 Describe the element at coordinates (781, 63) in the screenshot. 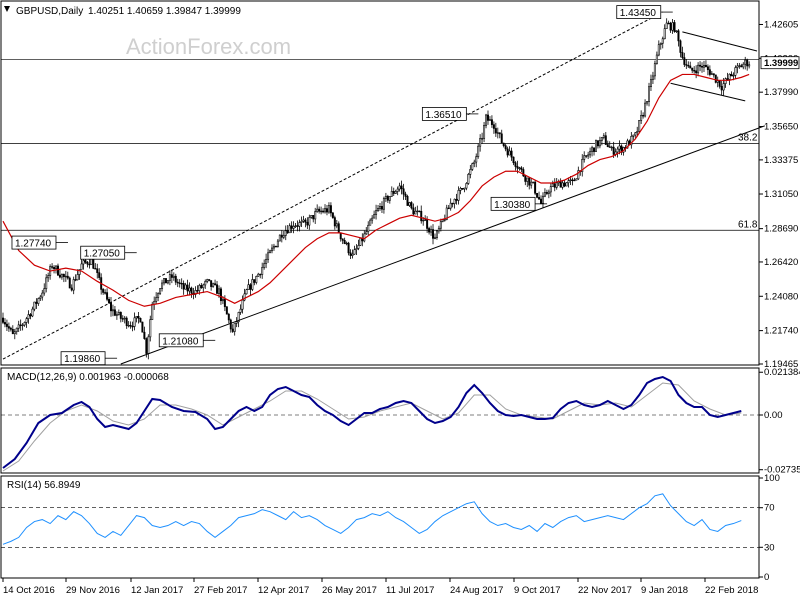

I see `price-tag-label: 1.39999` at that location.